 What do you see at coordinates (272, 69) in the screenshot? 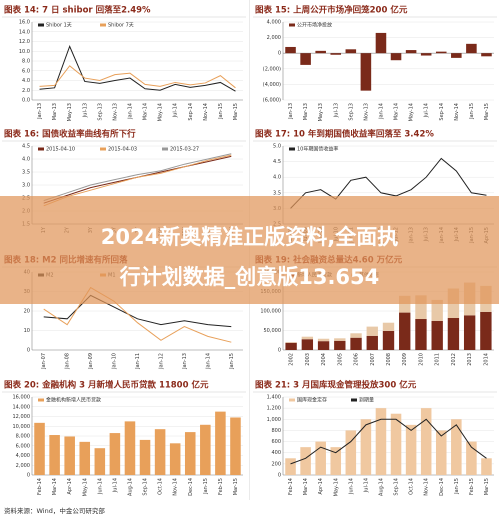
I see `y-tick-label: (2,000)` at bounding box center [272, 69].